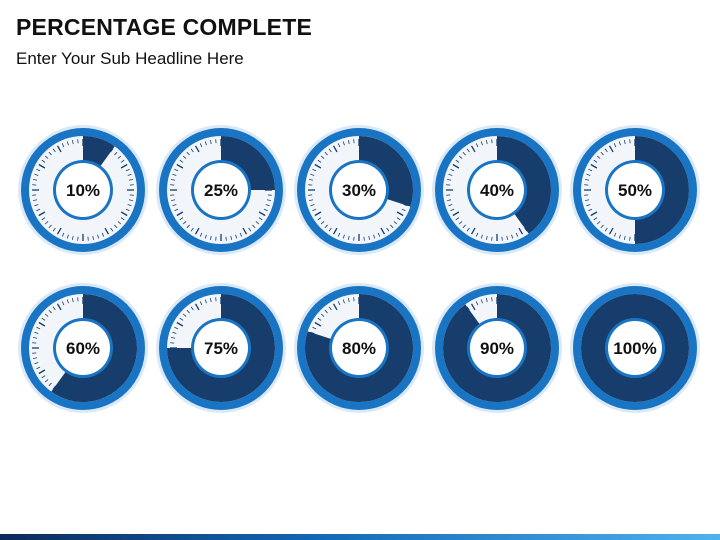 This screenshot has height=540, width=720. I want to click on gauge-40: 40%, so click(497, 190).